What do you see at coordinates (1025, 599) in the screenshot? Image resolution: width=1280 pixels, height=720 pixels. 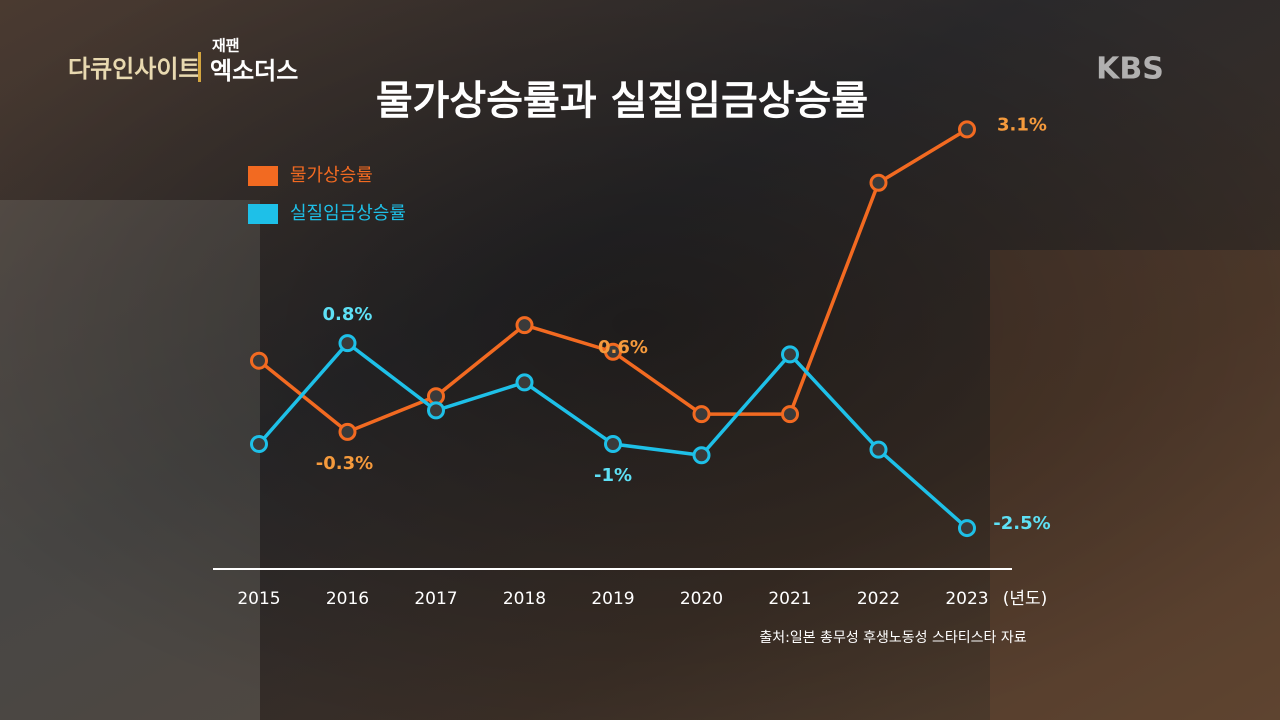 I see `x-unit: (년도)` at bounding box center [1025, 599].